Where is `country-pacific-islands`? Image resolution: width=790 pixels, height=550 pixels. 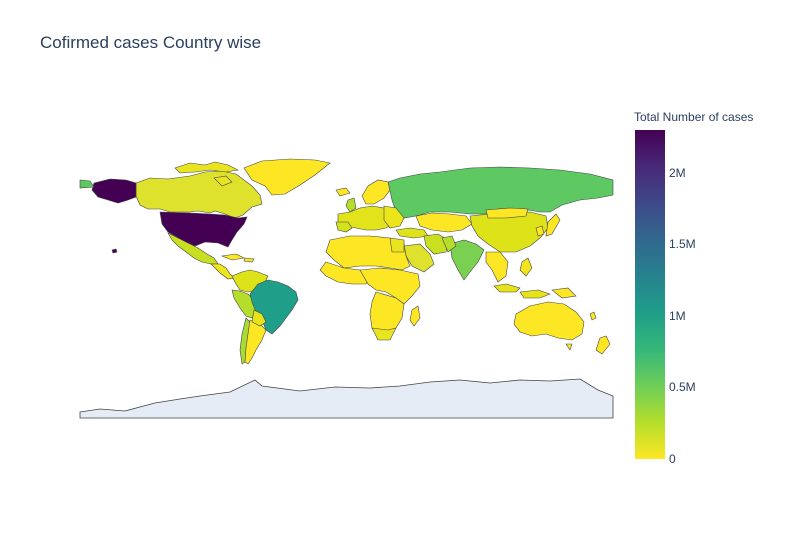 country-pacific-islands is located at coordinates (593, 316).